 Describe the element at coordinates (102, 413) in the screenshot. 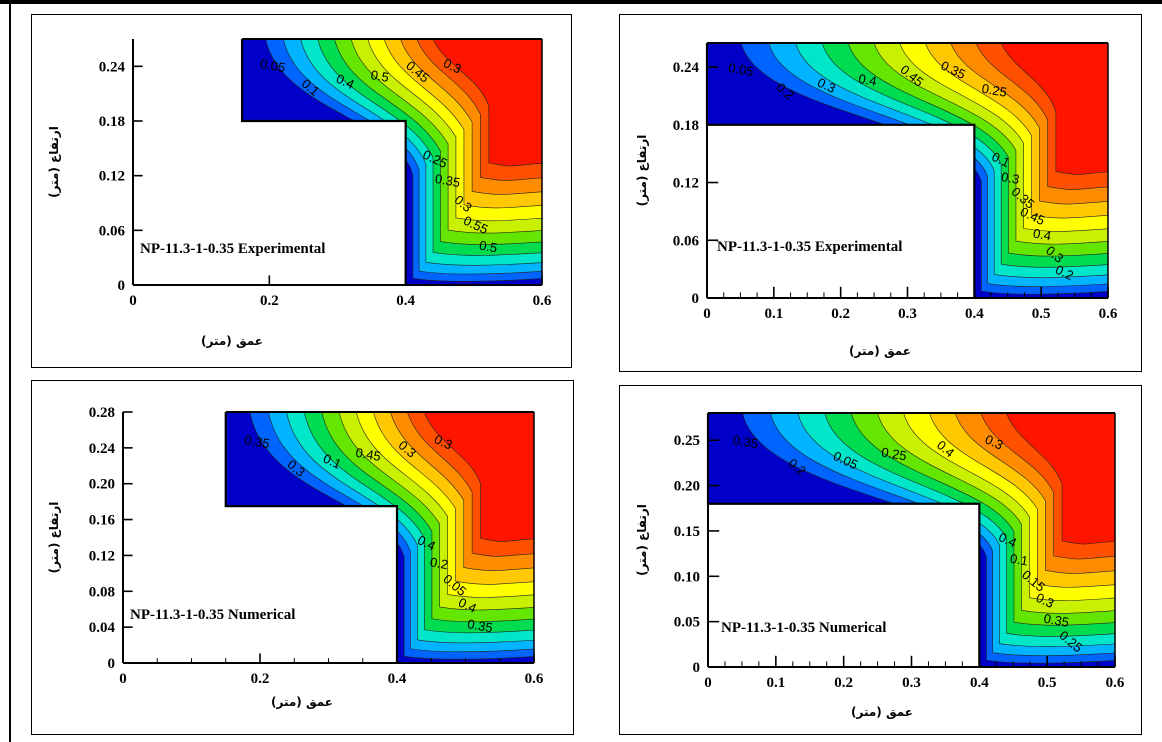

I see `y-tick-label: 0.28` at that location.